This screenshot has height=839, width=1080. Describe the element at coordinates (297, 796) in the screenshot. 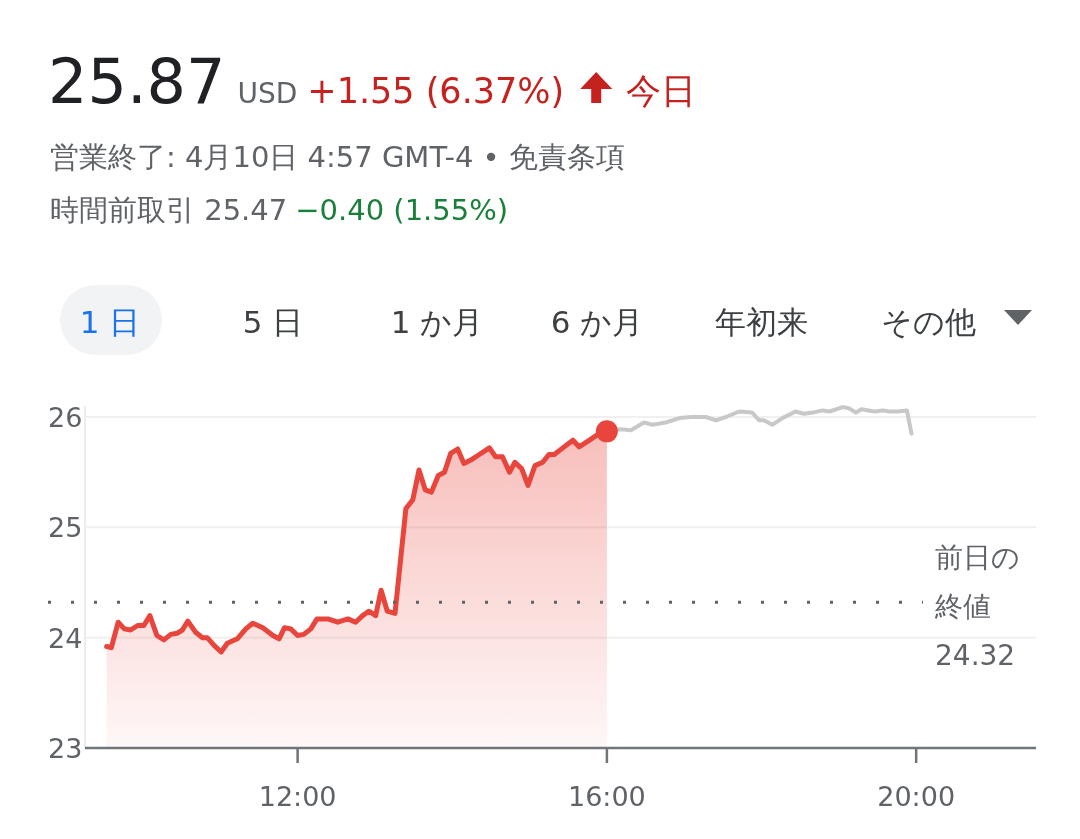

I see `x-tick-label: 12:00` at that location.